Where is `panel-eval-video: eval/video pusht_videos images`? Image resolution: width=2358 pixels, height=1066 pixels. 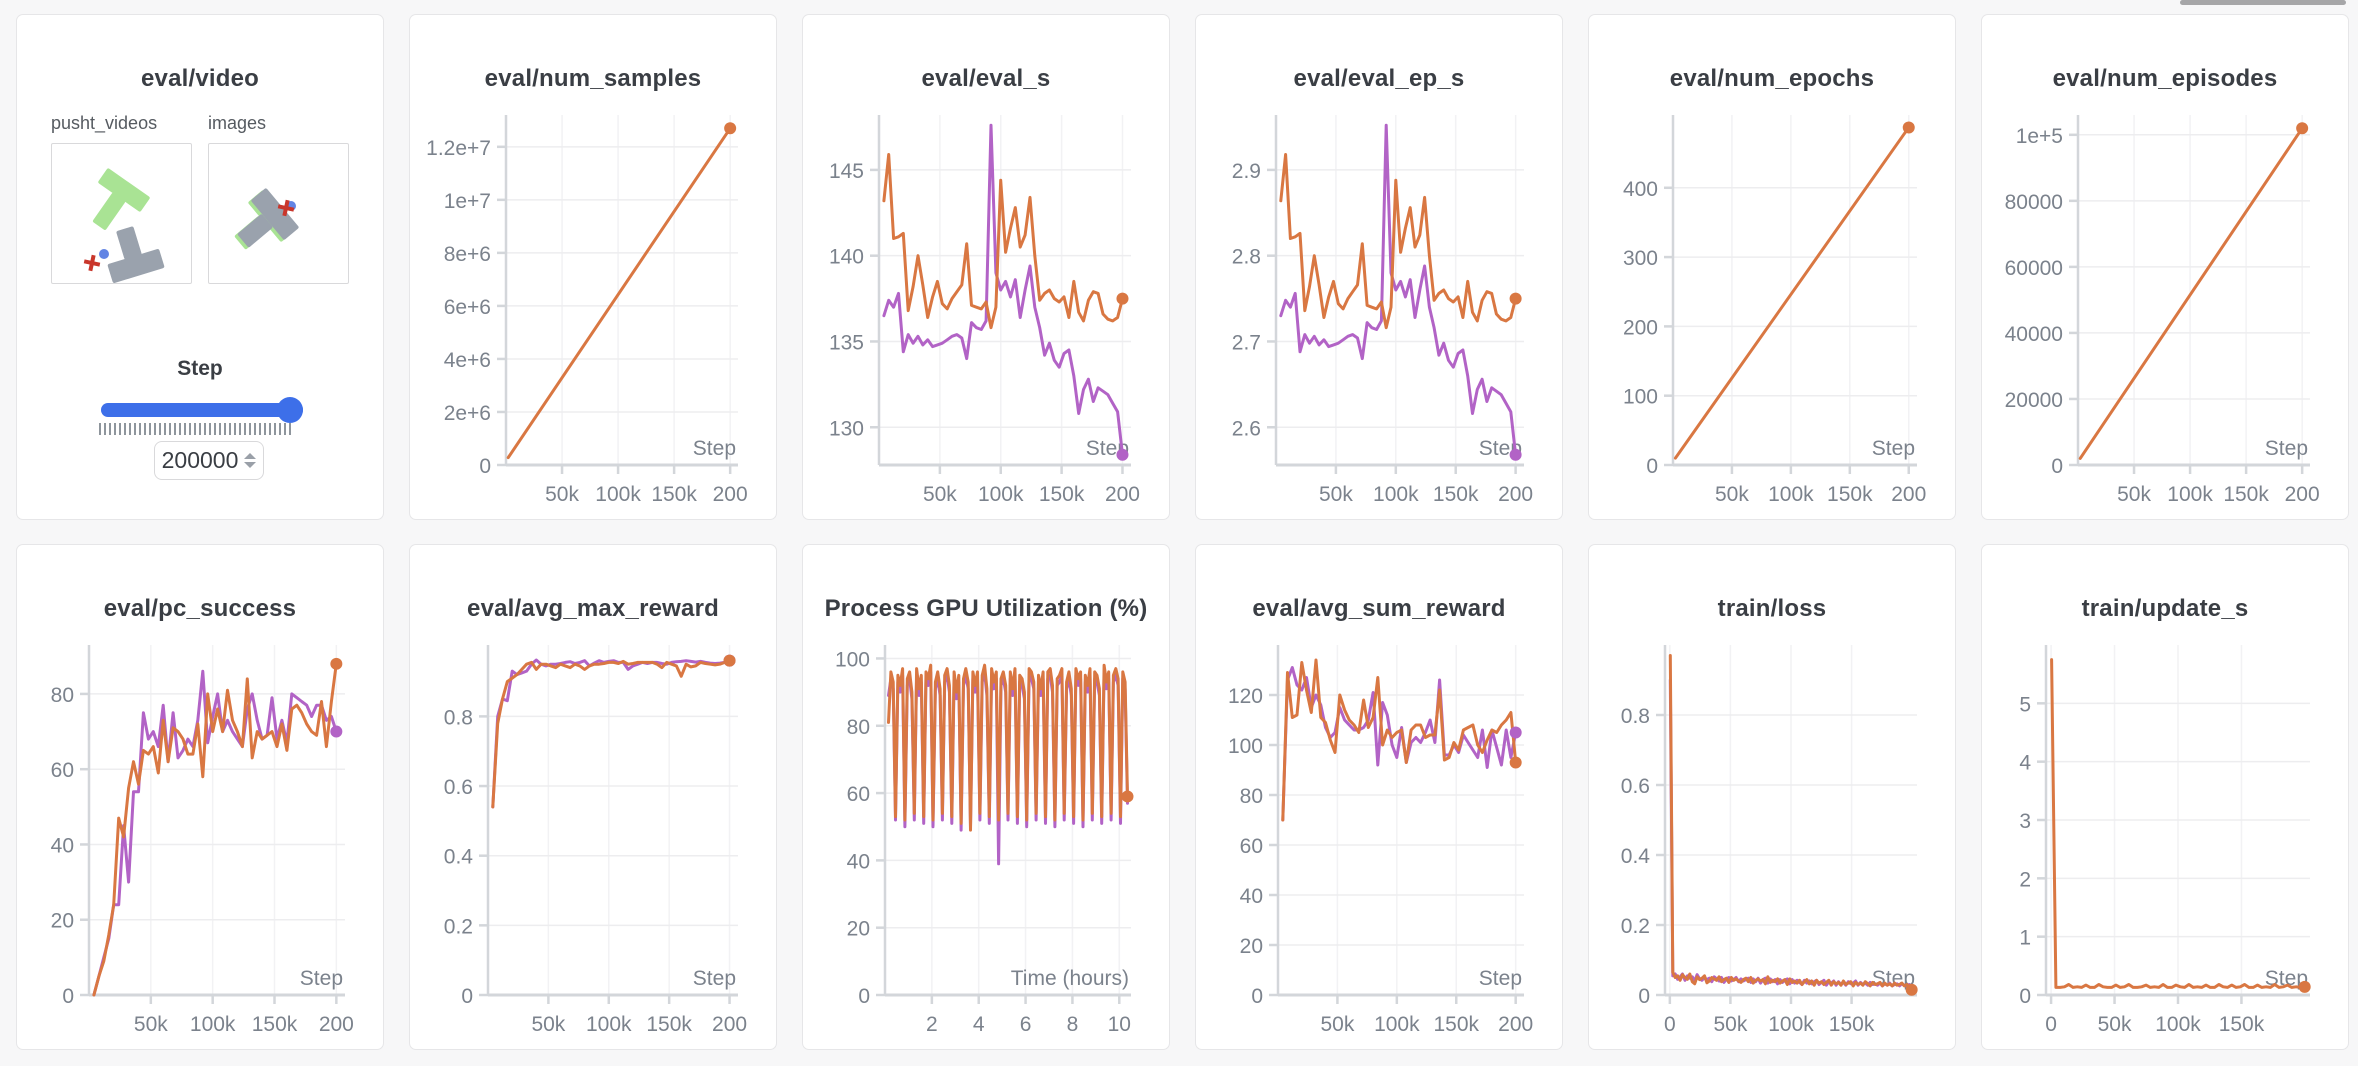
panel-eval-video: eval/video pusht_videos images is located at coordinates (200, 267).